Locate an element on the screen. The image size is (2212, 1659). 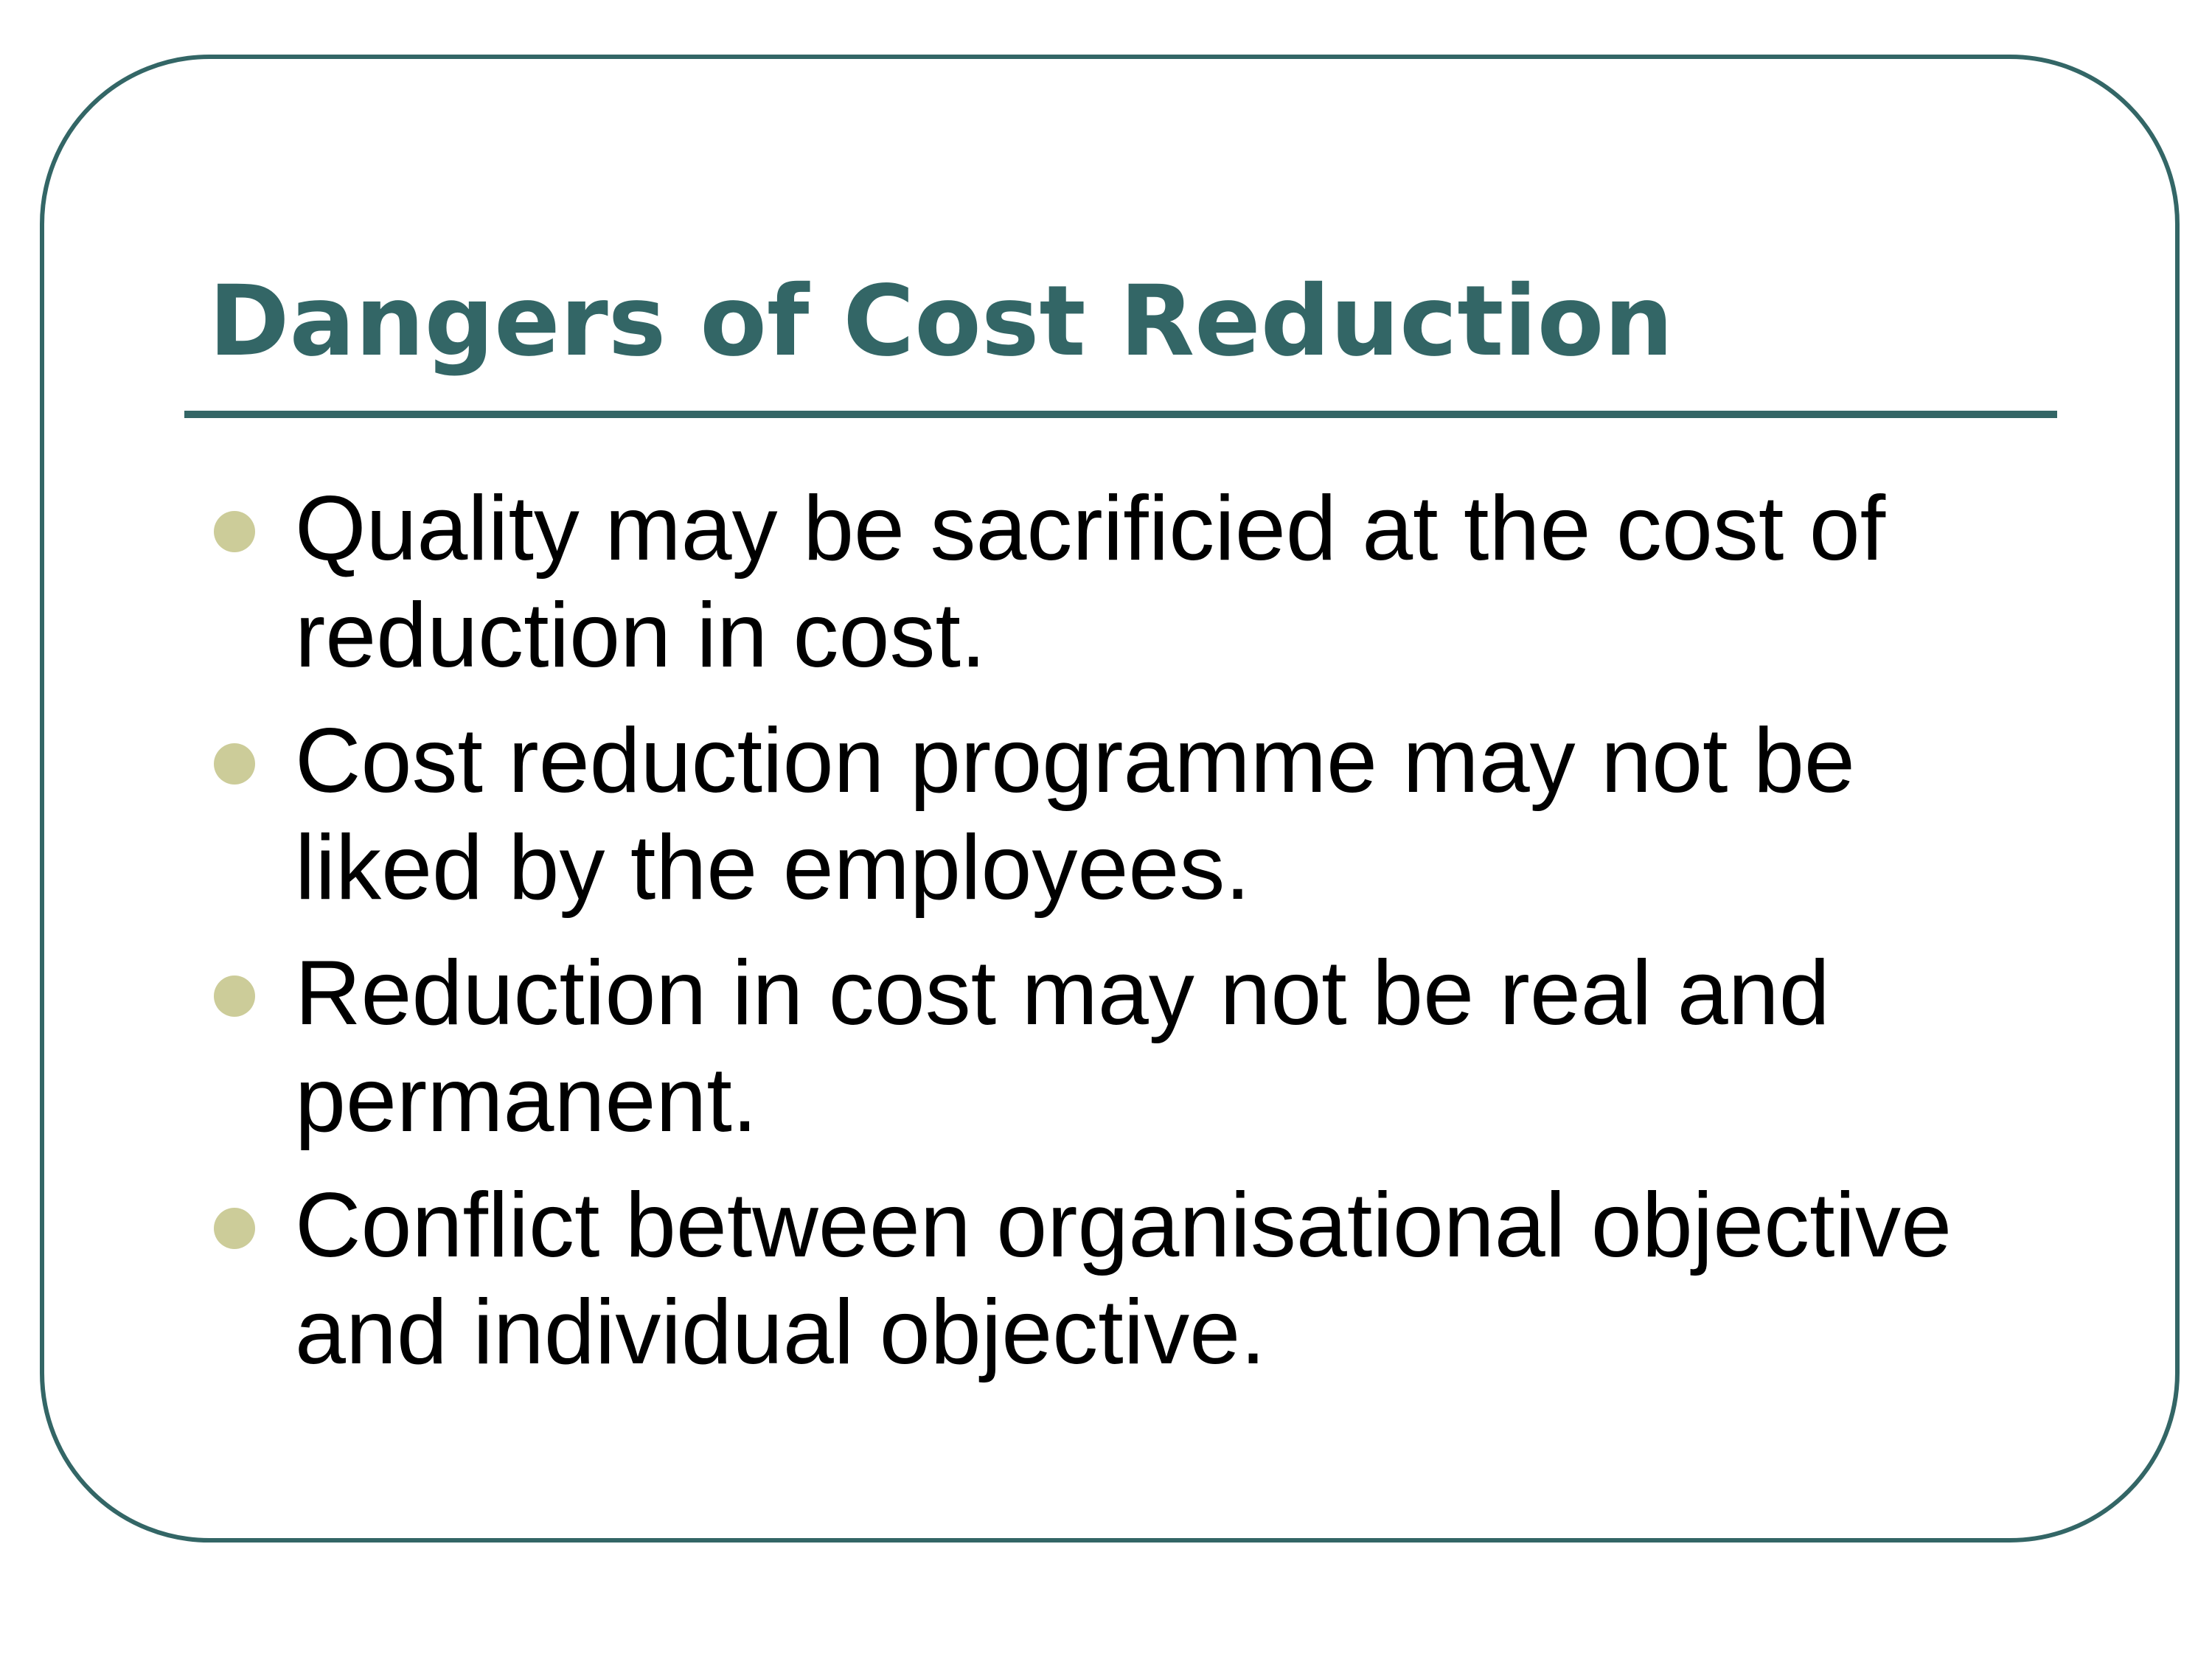
title-divider is located at coordinates (1120, 414).